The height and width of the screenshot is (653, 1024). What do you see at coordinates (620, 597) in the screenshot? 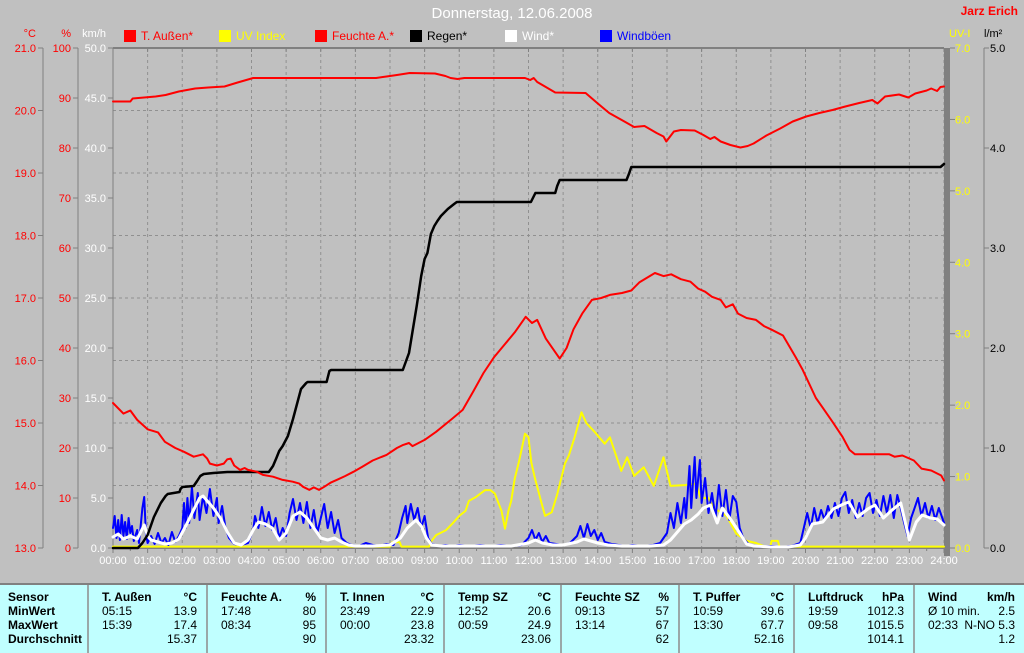
I see `table-cell-hdr: Feuchte SZ%` at bounding box center [620, 597].